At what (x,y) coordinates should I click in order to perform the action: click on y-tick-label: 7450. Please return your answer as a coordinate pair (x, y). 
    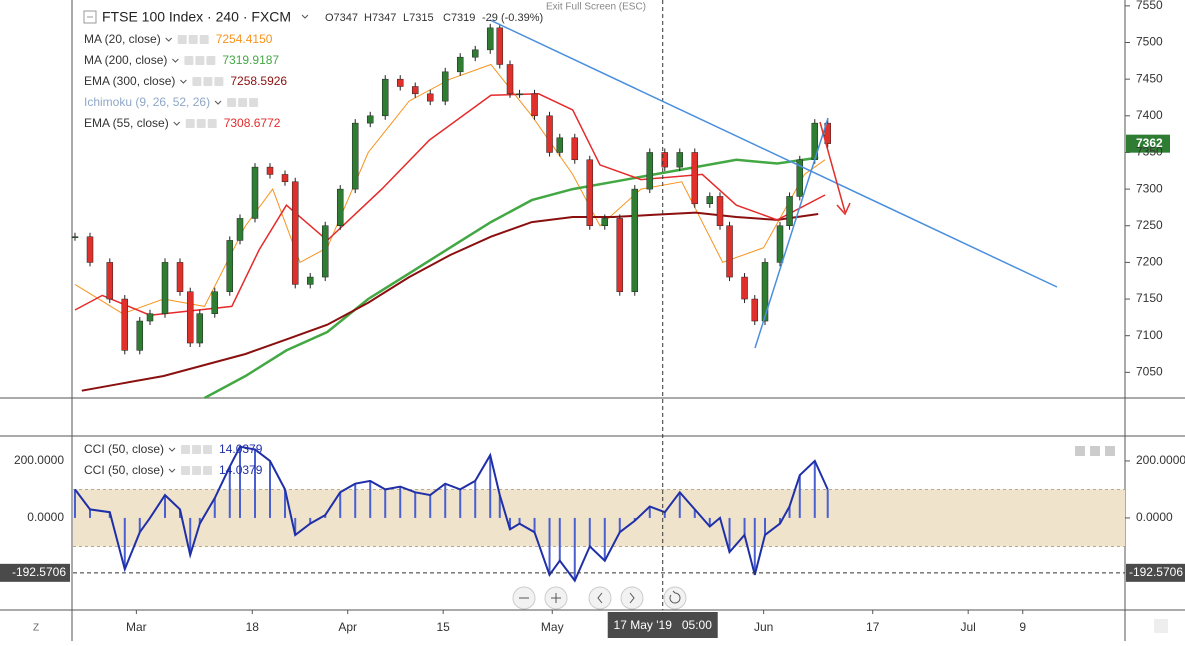
    Looking at the image, I should click on (1149, 78).